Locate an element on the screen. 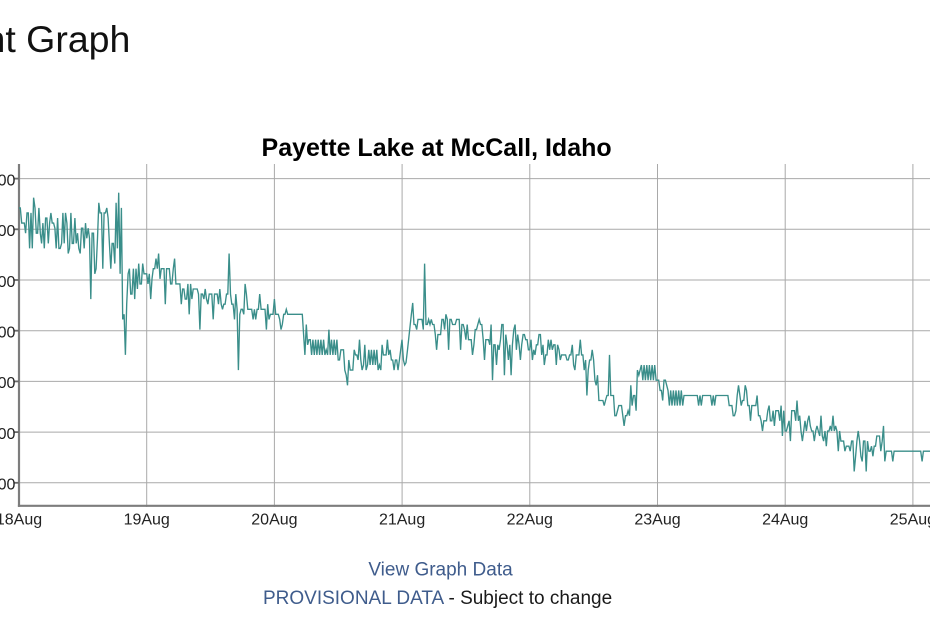 The height and width of the screenshot is (620, 930). svg-text: 21Aug is located at coordinates (402, 520).